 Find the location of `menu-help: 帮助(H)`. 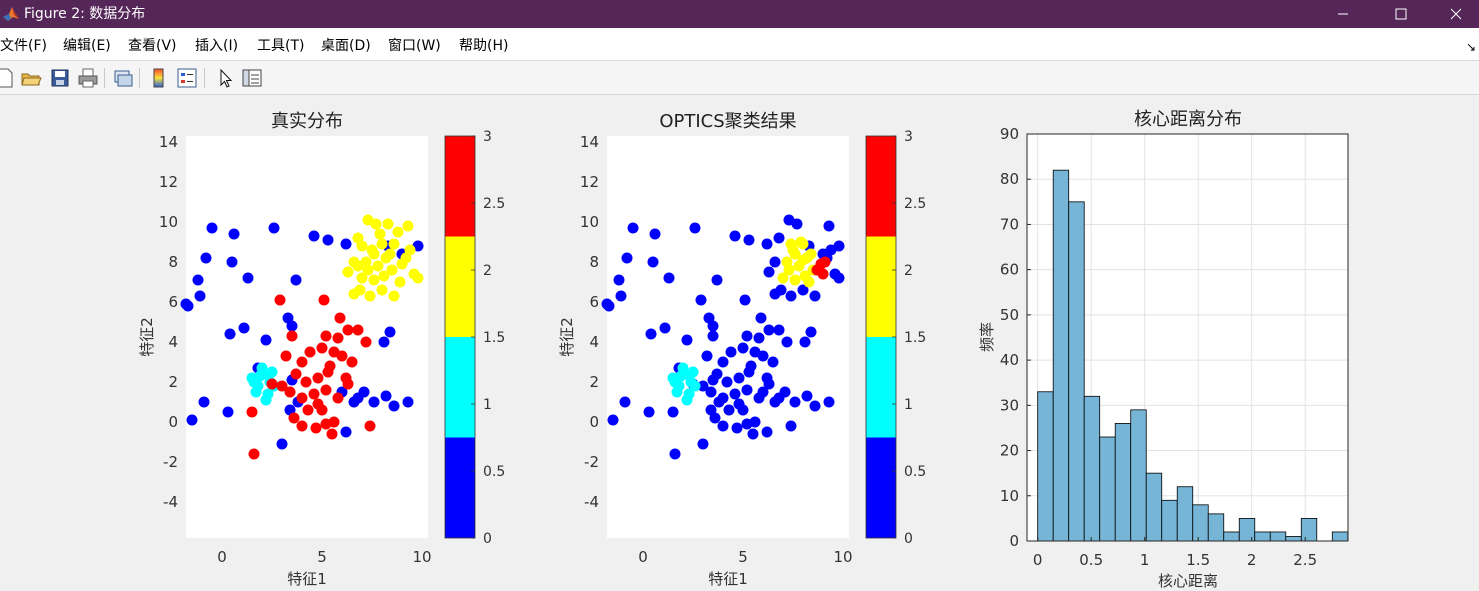

menu-help: 帮助(H) is located at coordinates (484, 46).